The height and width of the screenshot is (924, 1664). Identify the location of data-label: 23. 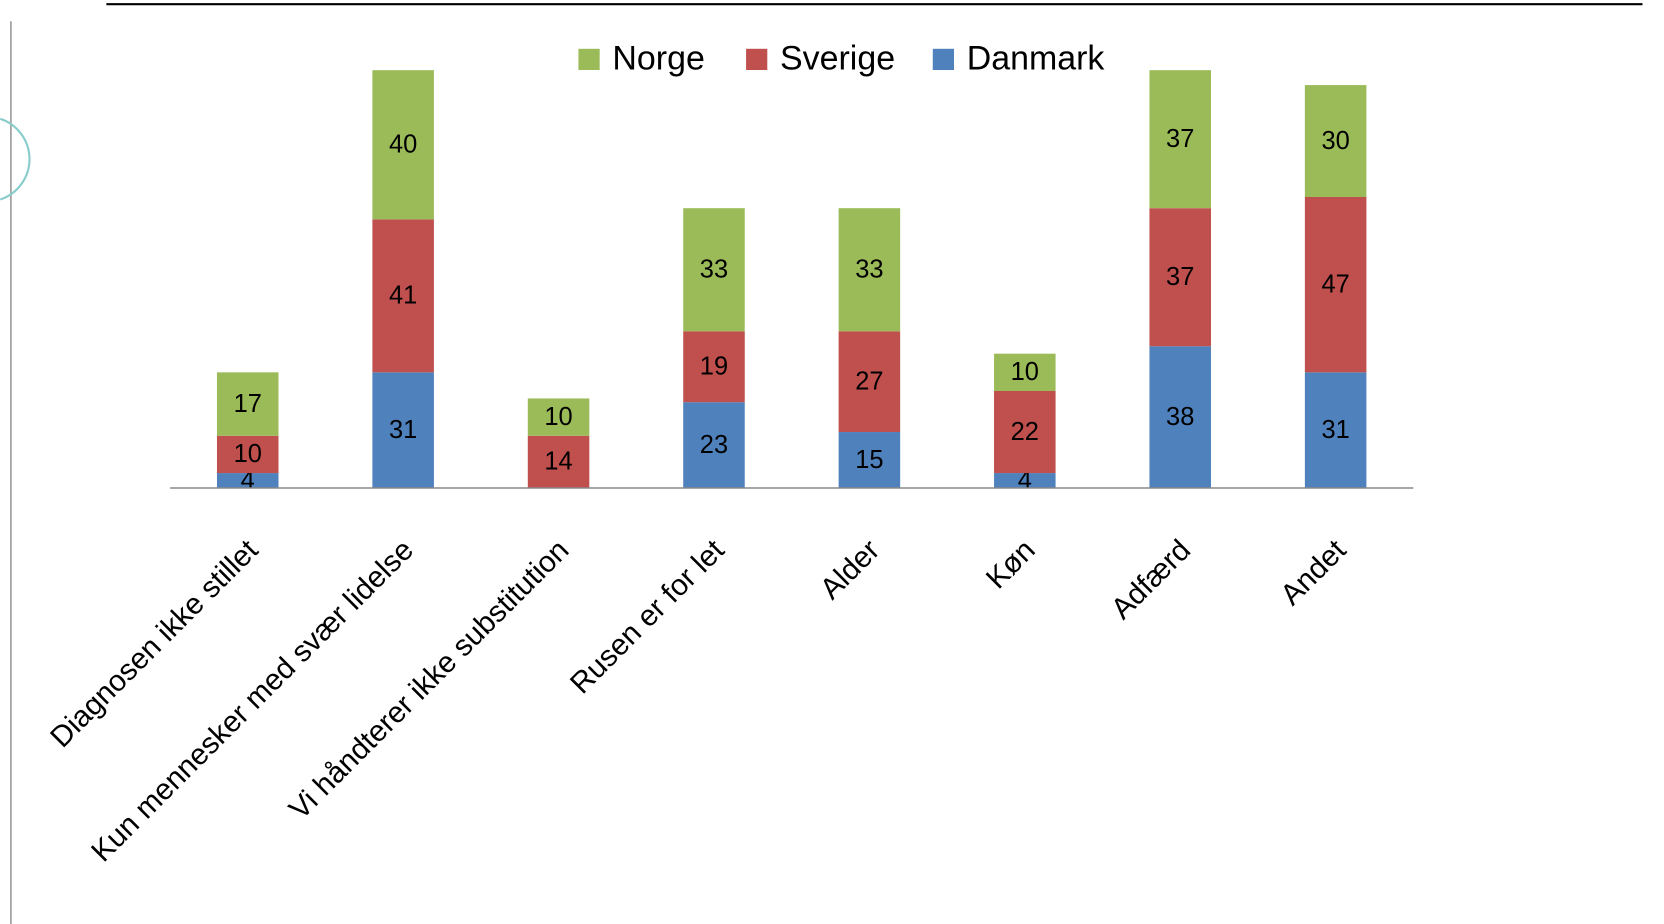
(714, 445).